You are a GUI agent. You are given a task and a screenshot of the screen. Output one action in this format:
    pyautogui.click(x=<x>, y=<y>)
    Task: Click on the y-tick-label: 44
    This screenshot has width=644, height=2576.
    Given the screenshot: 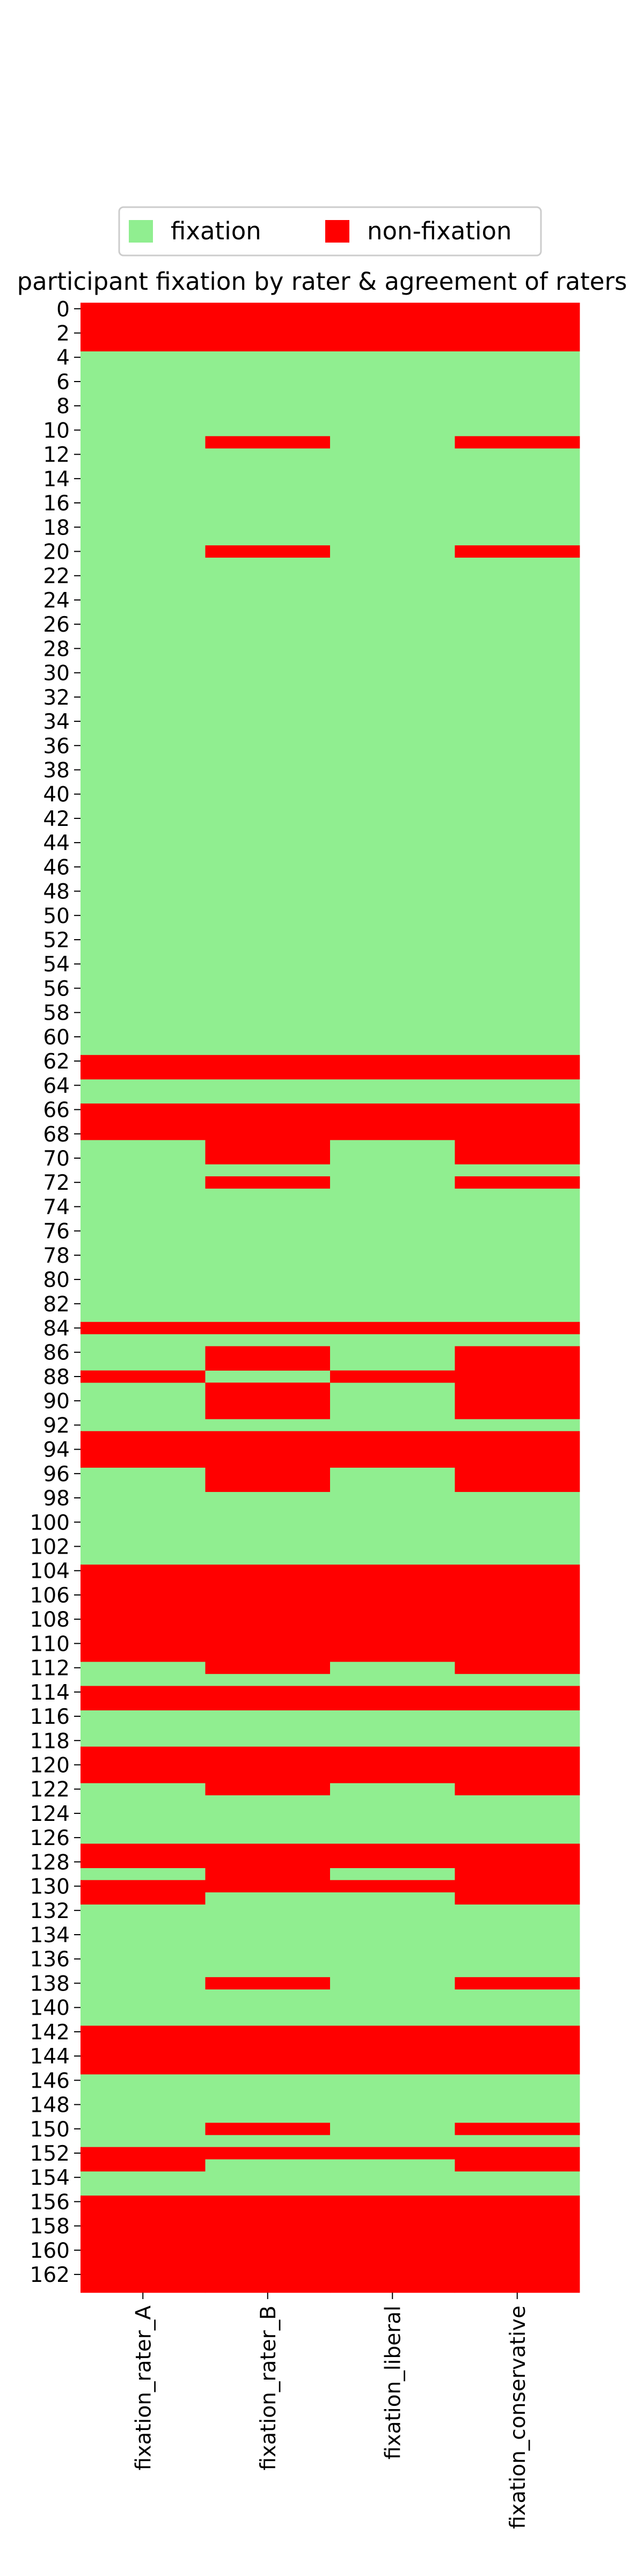 What is the action you would take?
    pyautogui.click(x=56, y=843)
    